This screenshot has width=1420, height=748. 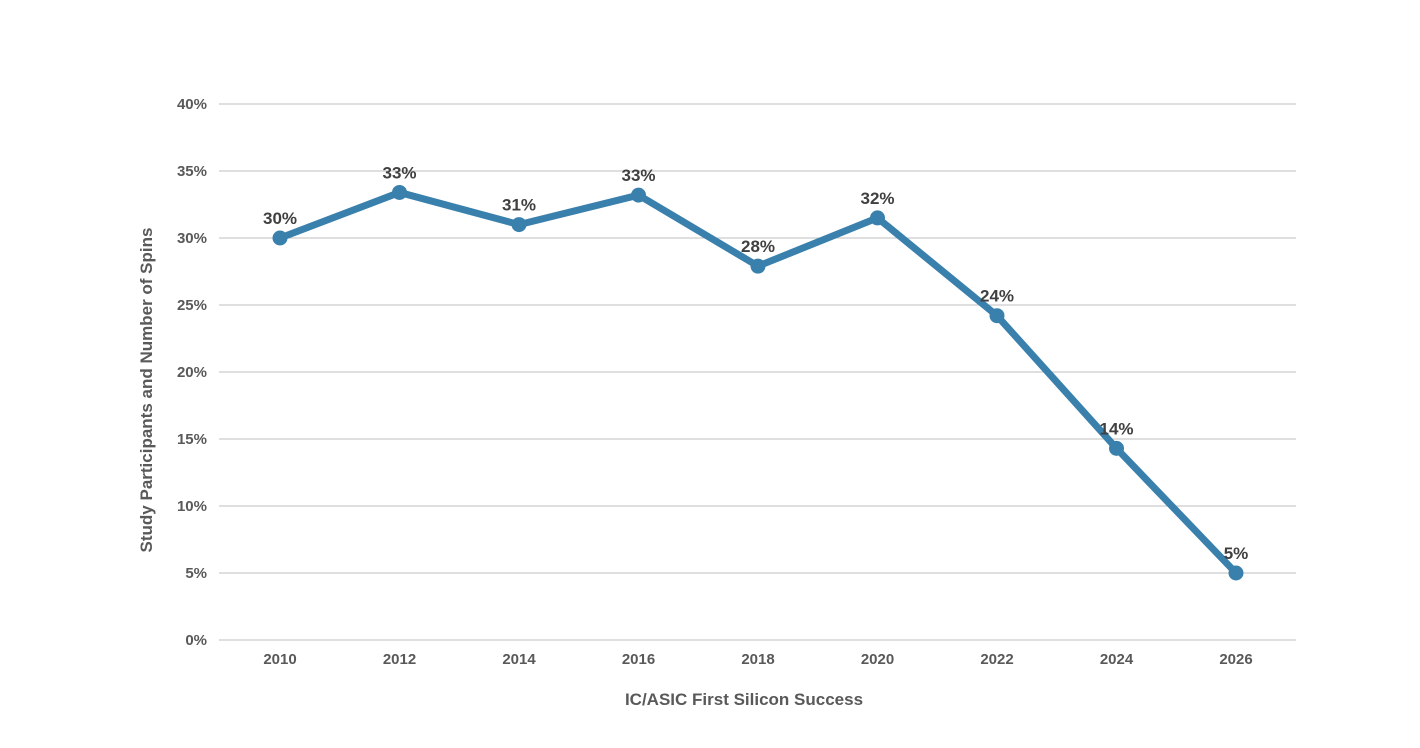 I want to click on y-tick-label: 40%, so click(x=192, y=104).